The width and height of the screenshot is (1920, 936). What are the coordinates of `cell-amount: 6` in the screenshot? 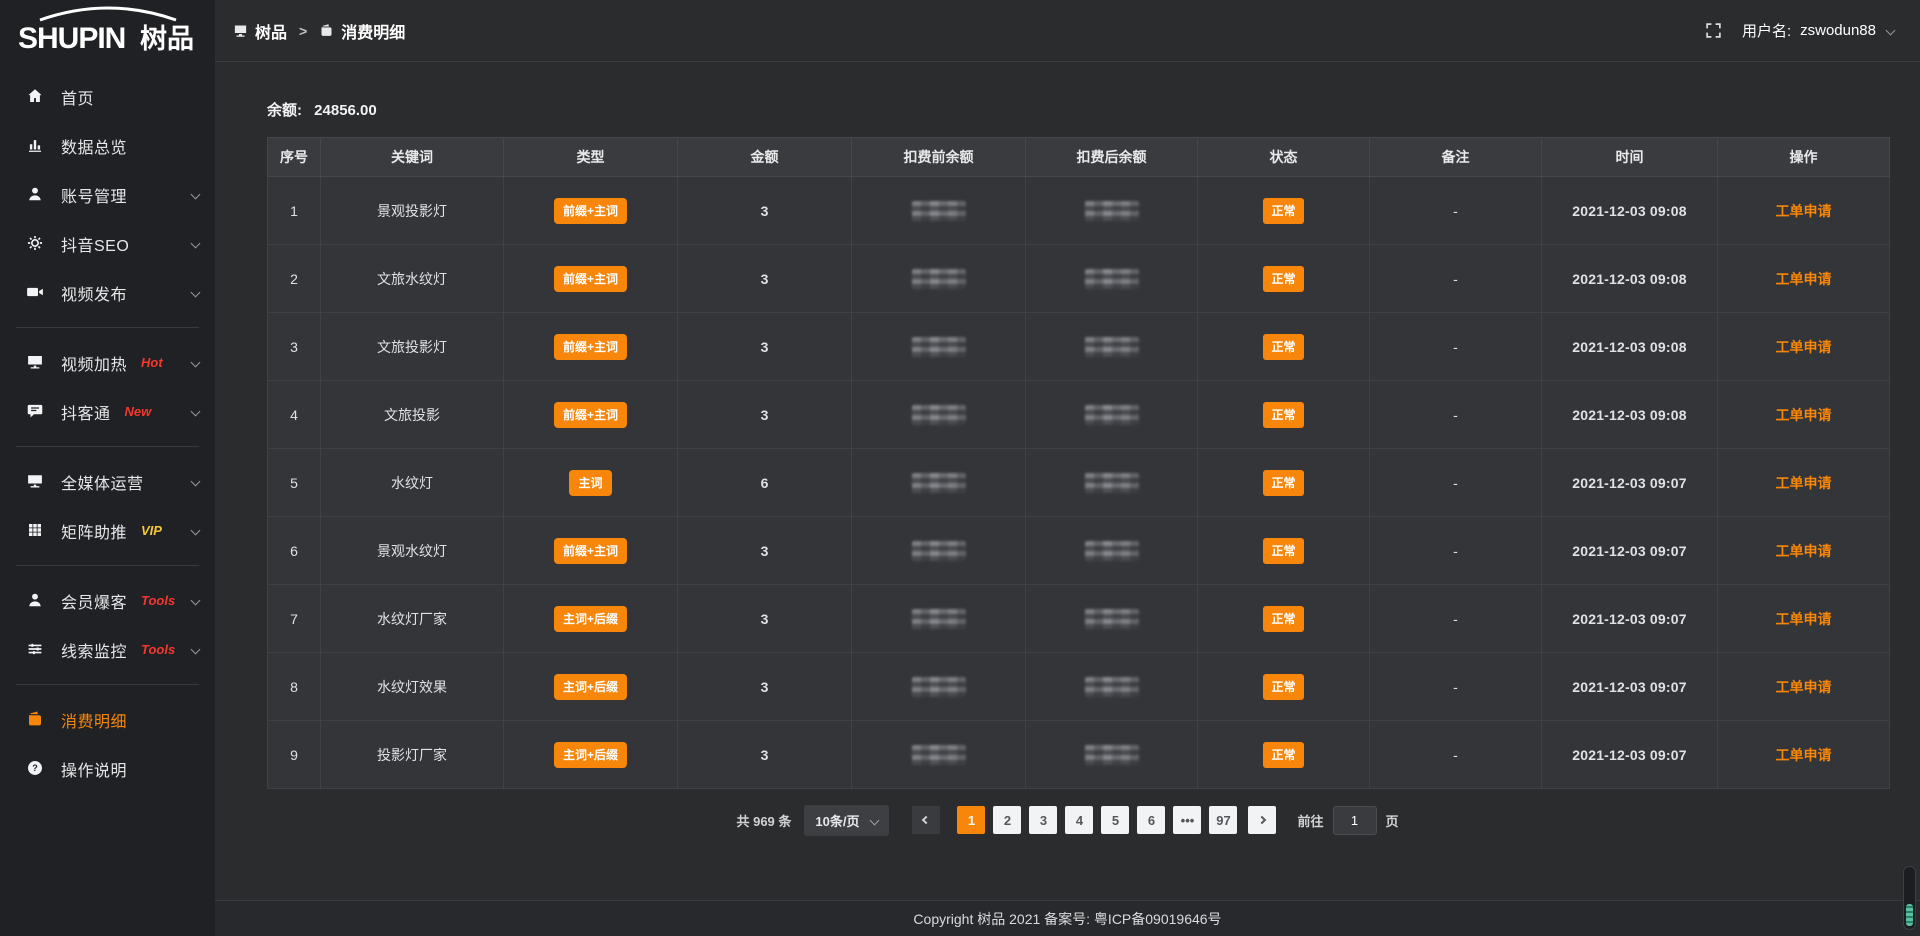 It's located at (764, 482).